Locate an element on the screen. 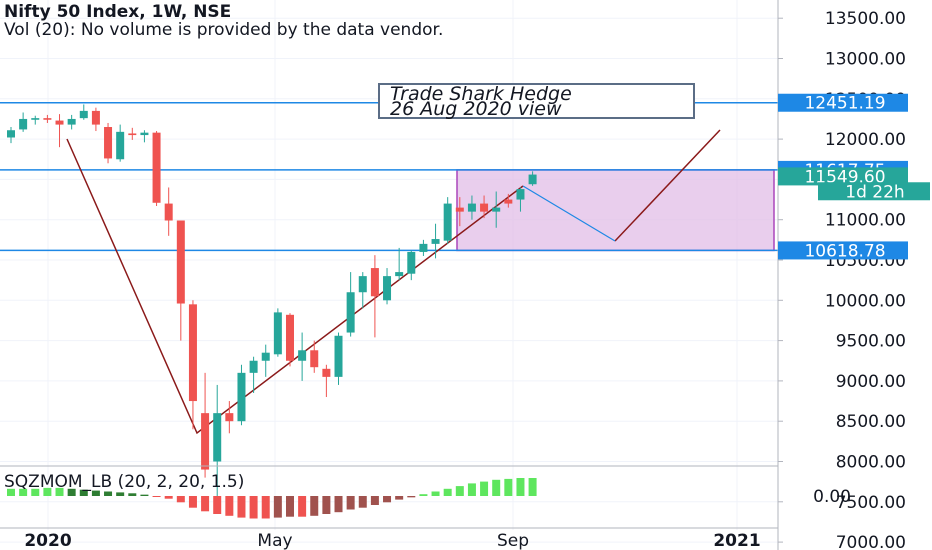  annotation-line-1: Trade Shark Hedge is located at coordinates (481, 94).